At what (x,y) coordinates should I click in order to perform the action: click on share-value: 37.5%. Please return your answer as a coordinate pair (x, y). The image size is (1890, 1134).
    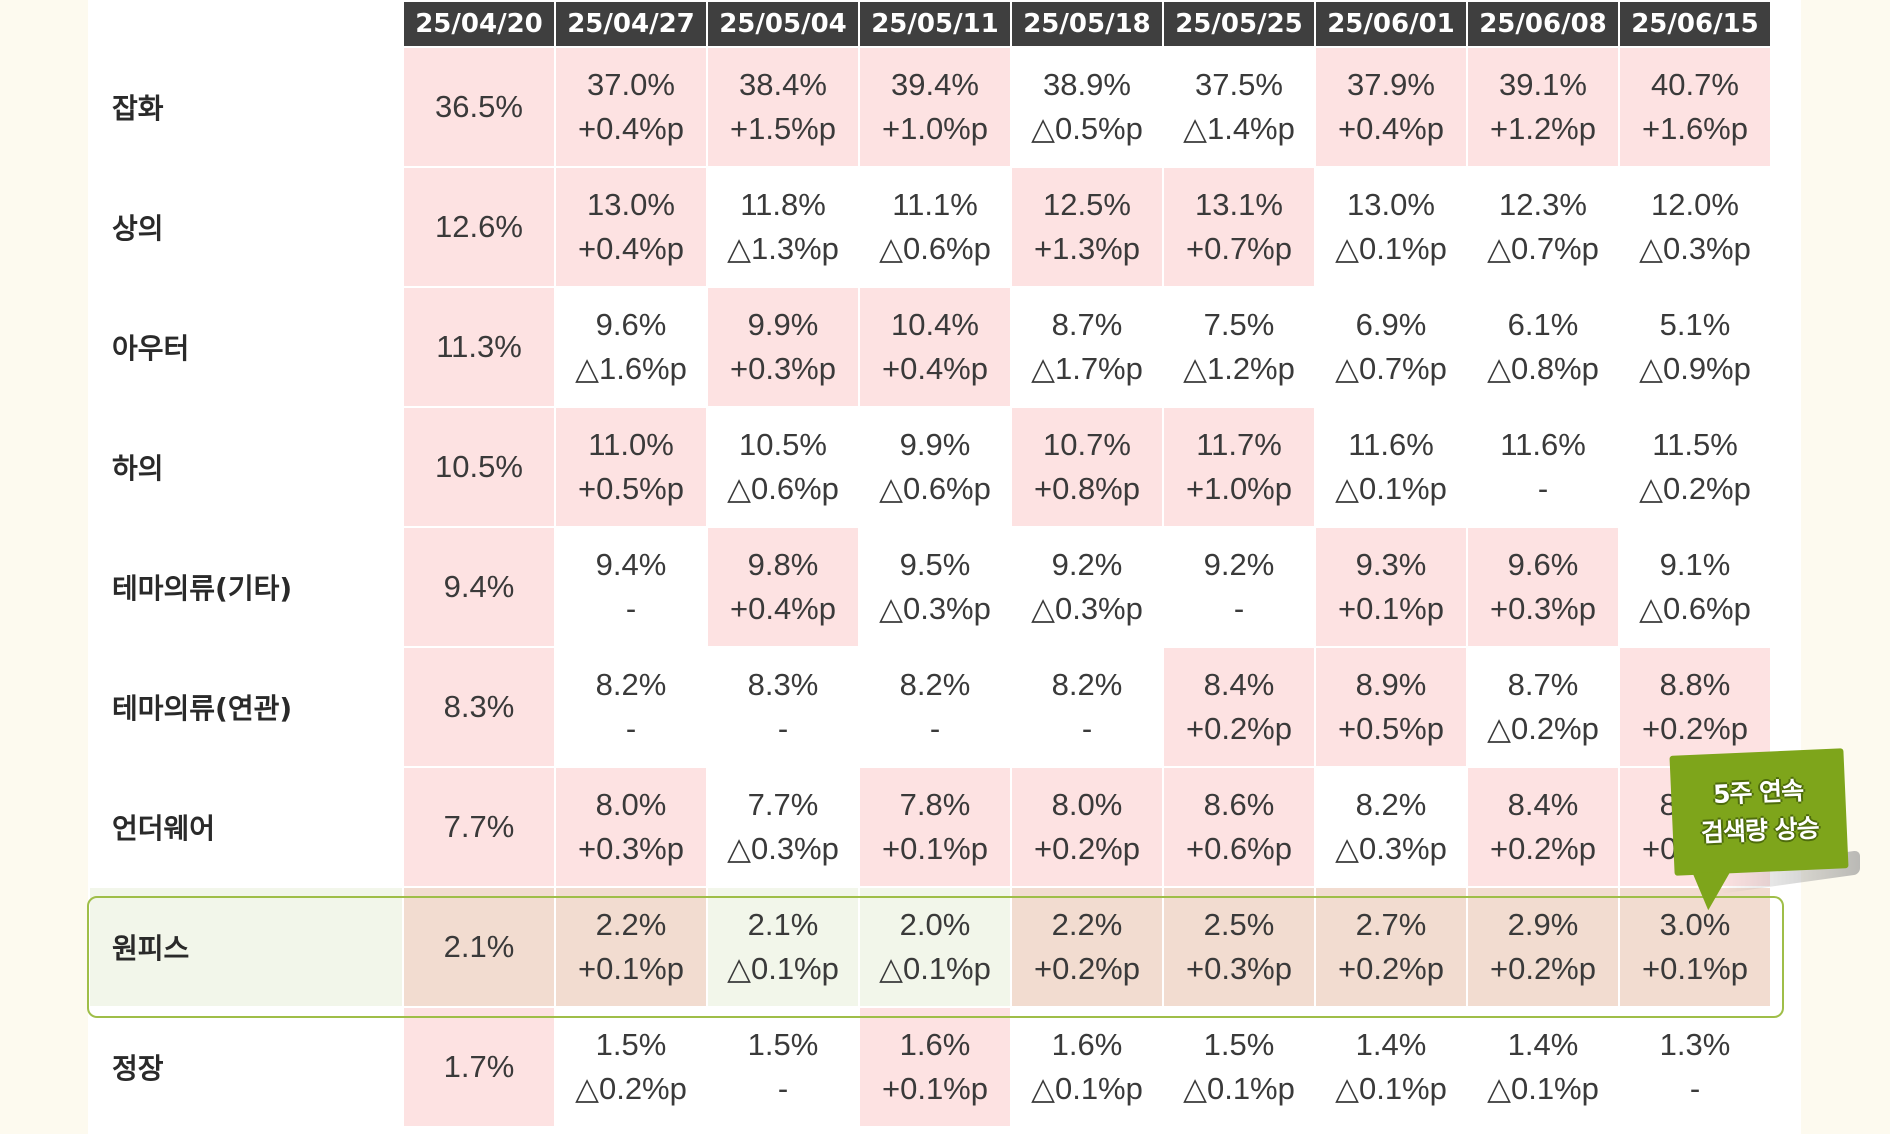
    Looking at the image, I should click on (1239, 84).